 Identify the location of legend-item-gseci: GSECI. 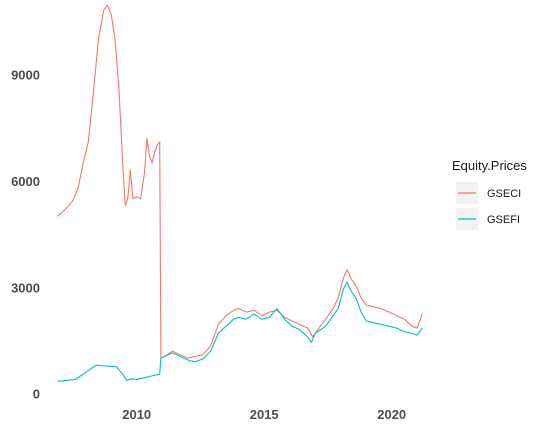
(488, 193).